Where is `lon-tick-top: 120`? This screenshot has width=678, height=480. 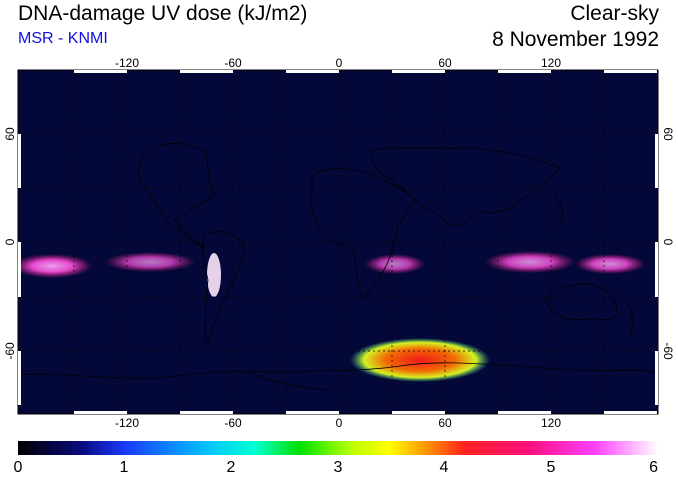
lon-tick-top: 120 is located at coordinates (551, 63).